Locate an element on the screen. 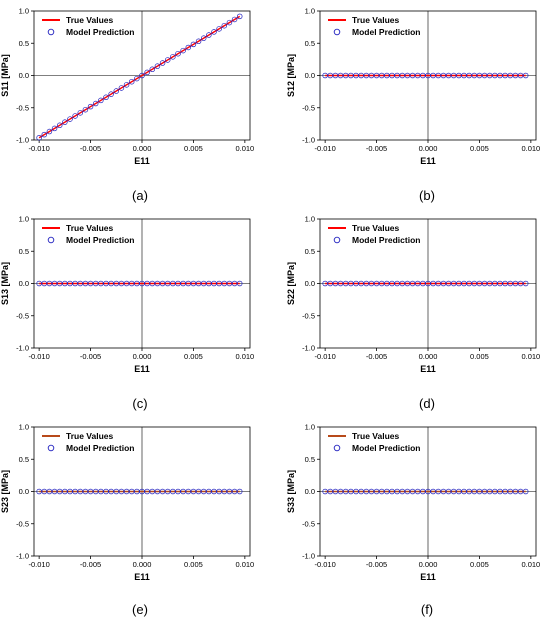 The width and height of the screenshot is (550, 622). panel-f-xtick-label: -0.010 is located at coordinates (325, 564).